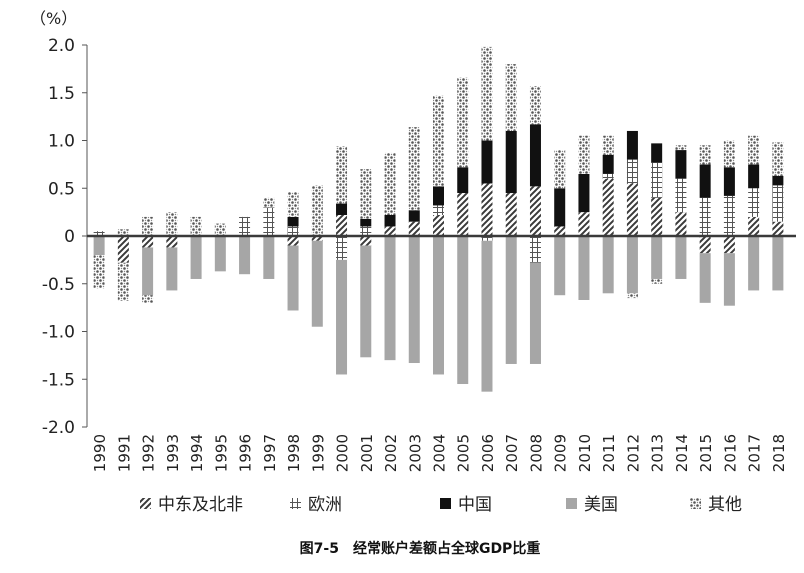 This screenshot has height=573, width=804. What do you see at coordinates (633, 453) in the screenshot?
I see `x-tick-label: 2012` at bounding box center [633, 453].